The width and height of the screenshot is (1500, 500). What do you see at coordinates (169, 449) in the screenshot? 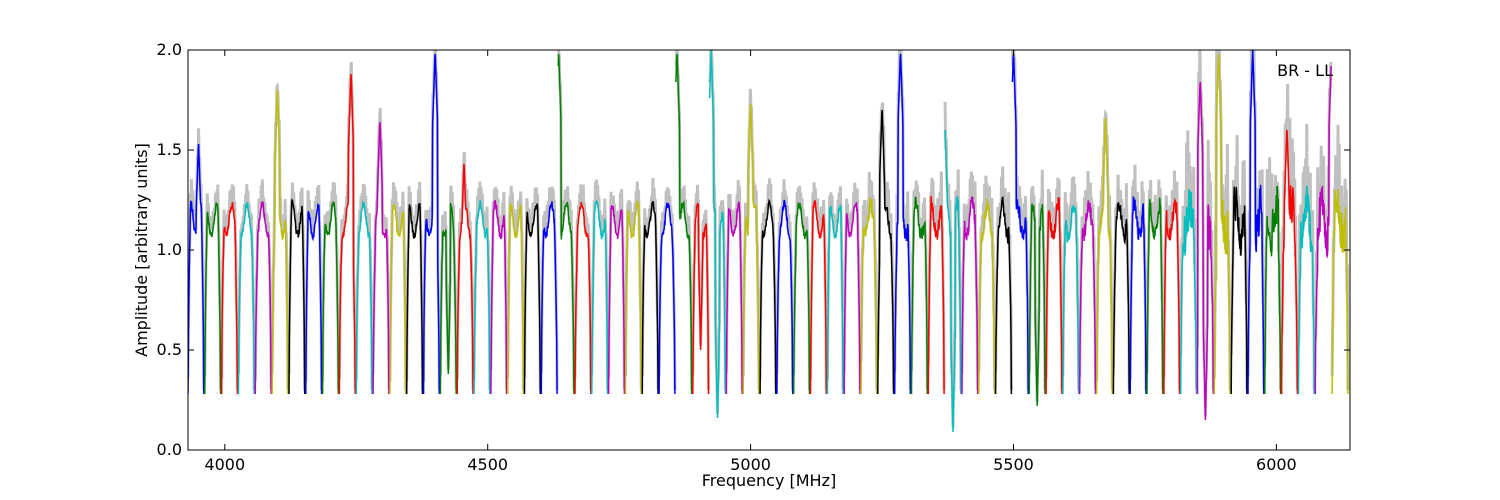
I see `y-tick-label: 0.0` at bounding box center [169, 449].